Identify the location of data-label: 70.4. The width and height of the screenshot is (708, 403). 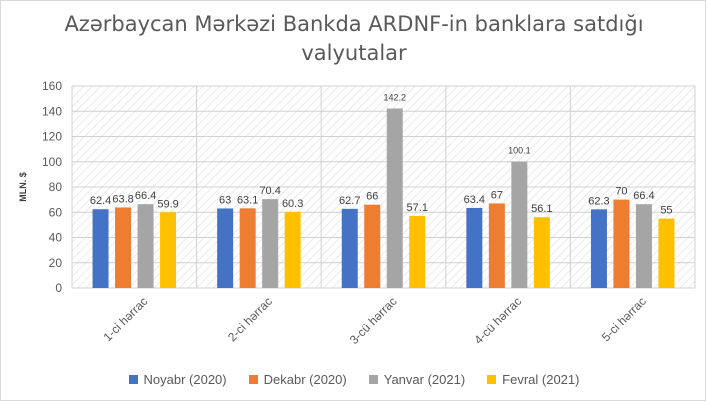
(269, 191).